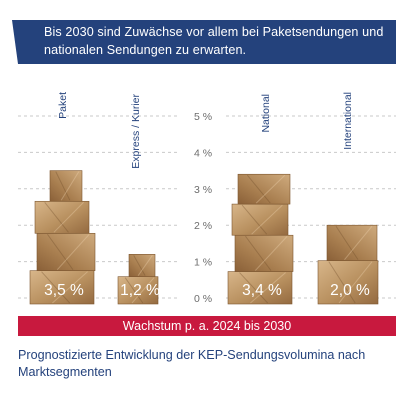  Describe the element at coordinates (203, 117) in the screenshot. I see `y-tick-label: 5 %` at that location.